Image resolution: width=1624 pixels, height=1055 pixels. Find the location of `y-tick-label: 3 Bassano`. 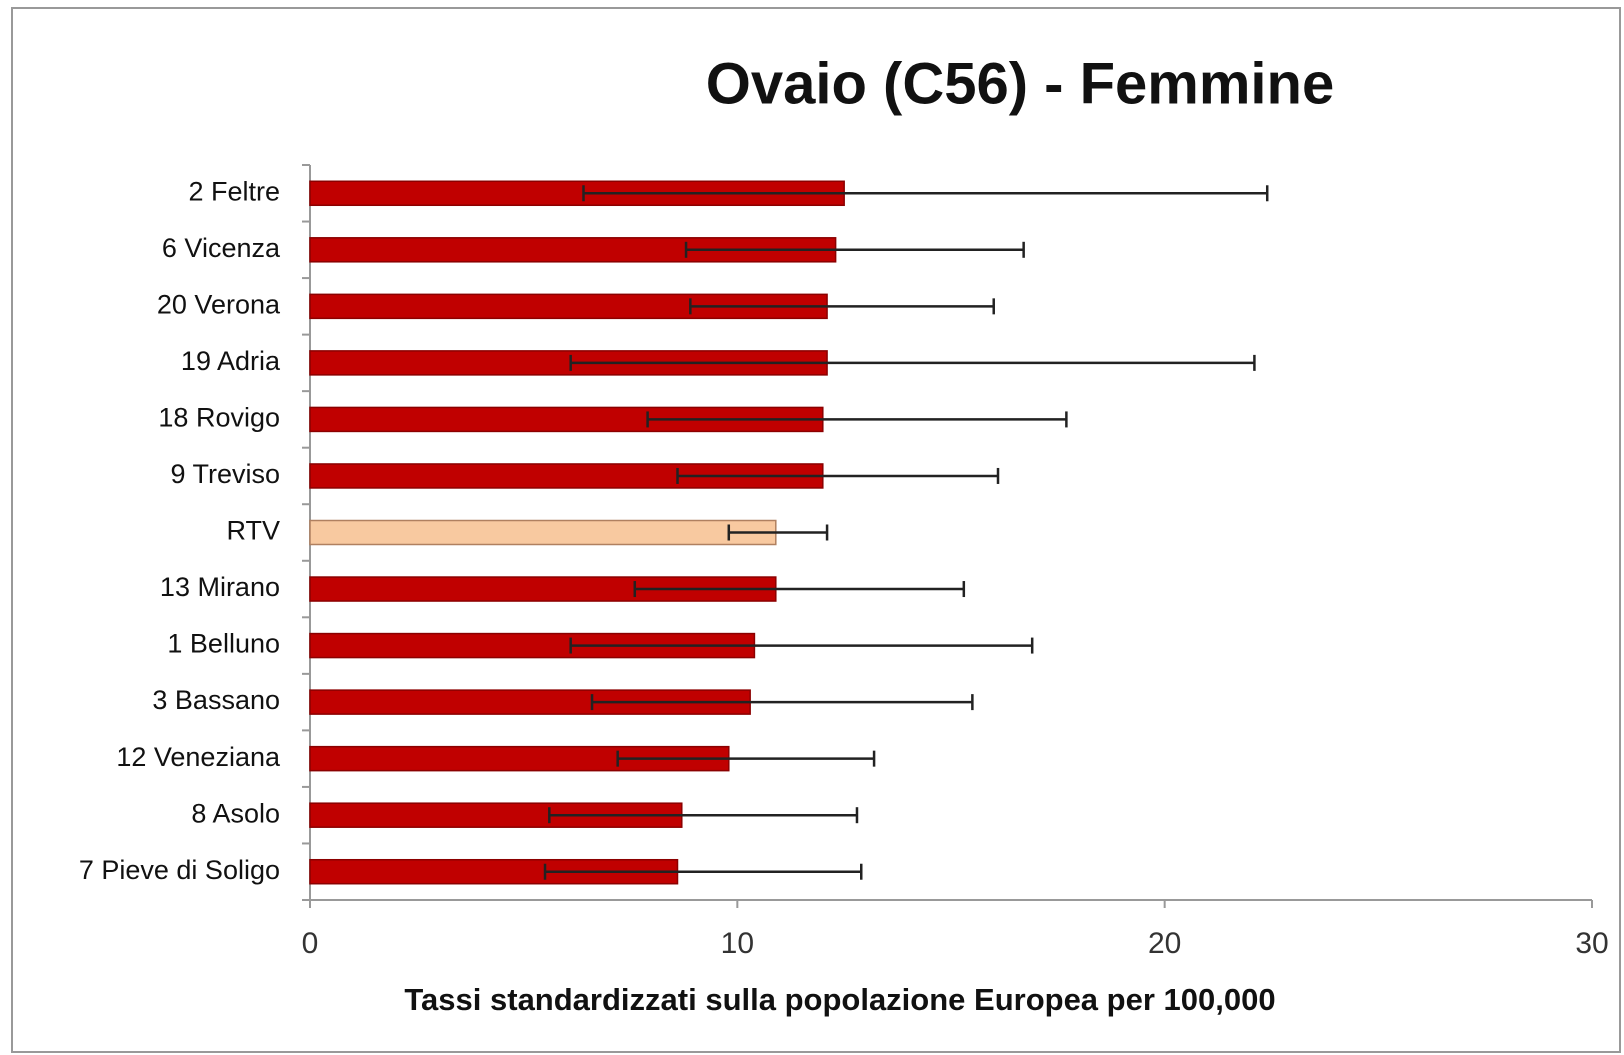

y-tick-label: 3 Bassano is located at coordinates (216, 700).